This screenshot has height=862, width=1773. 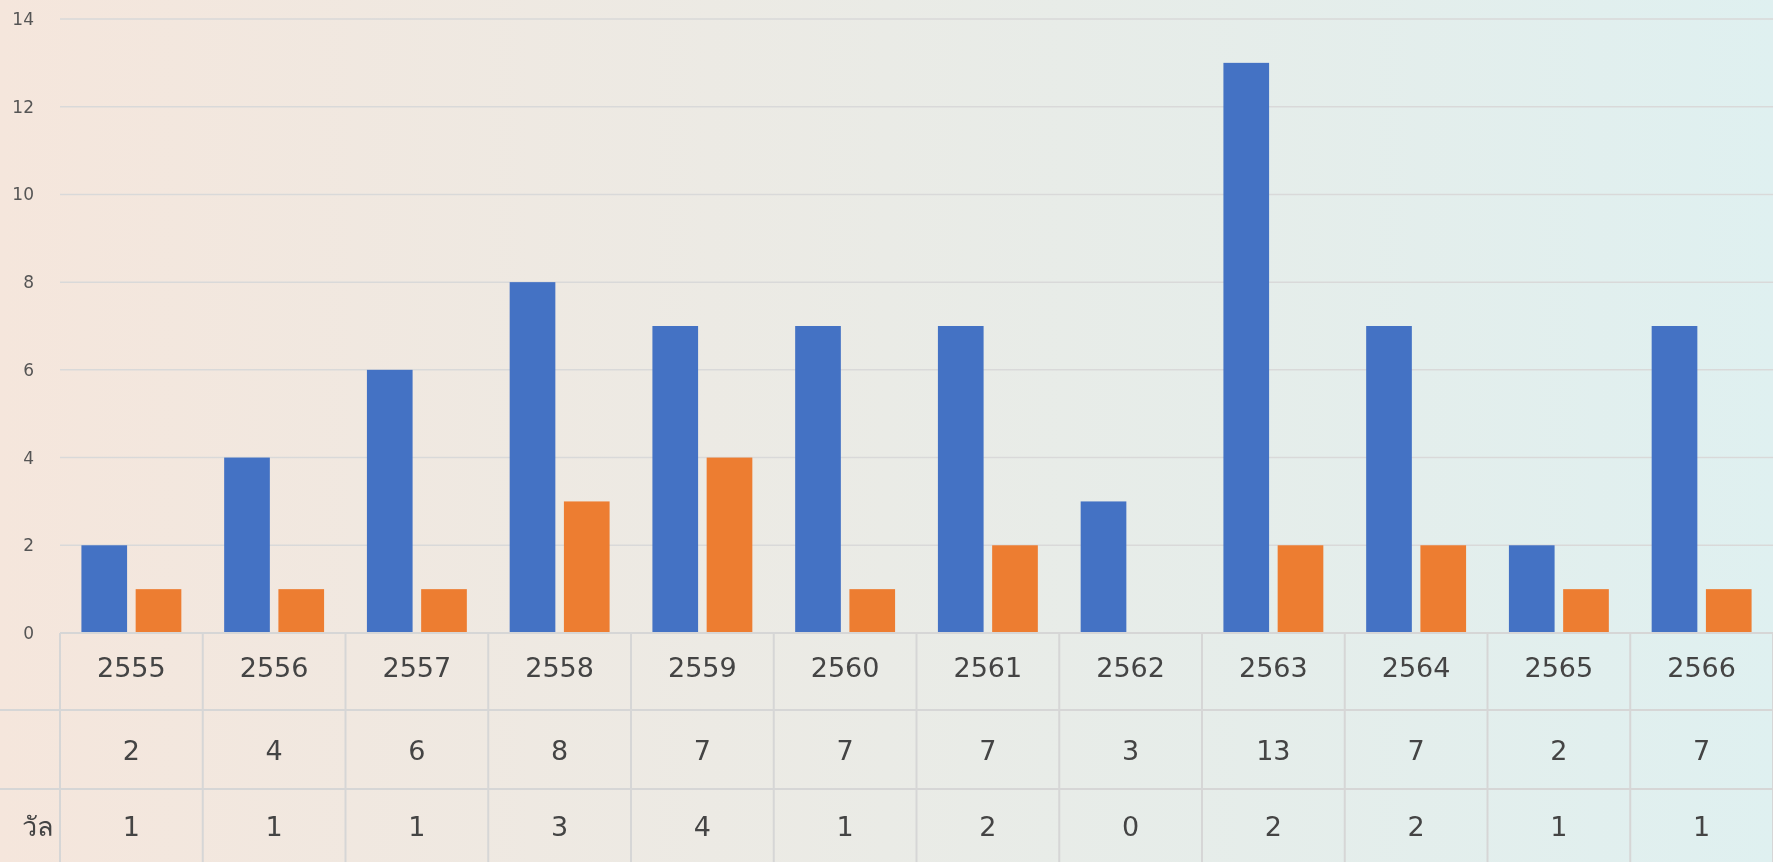 What do you see at coordinates (23, 19) in the screenshot?
I see `y-tick-label: 14` at bounding box center [23, 19].